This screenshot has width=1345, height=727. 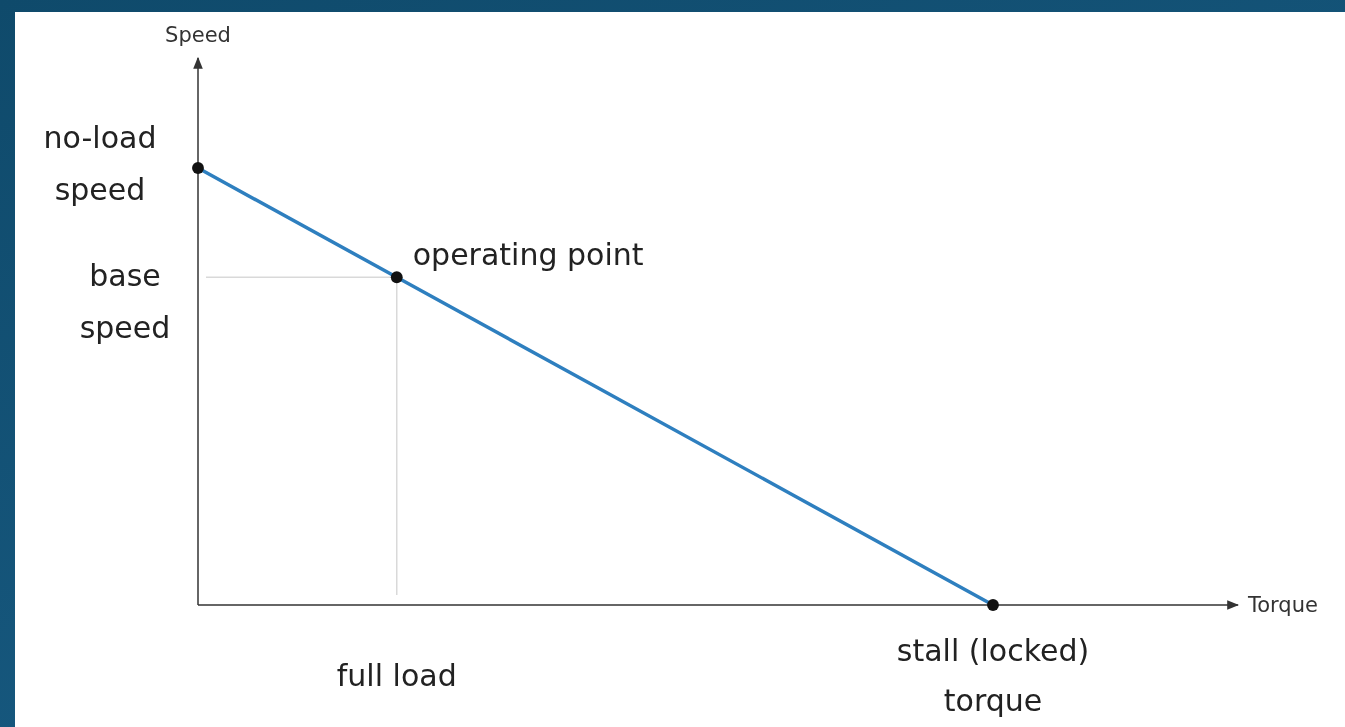 What do you see at coordinates (396, 675) in the screenshot?
I see `x-tick-label: full load` at bounding box center [396, 675].